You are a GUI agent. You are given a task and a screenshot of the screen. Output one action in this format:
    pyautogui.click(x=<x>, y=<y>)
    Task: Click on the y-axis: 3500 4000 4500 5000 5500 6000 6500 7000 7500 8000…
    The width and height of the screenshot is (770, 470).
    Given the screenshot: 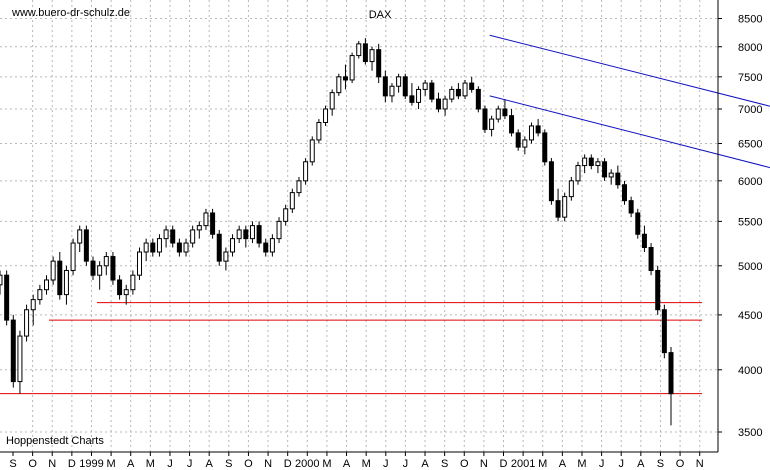 What is the action you would take?
    pyautogui.click(x=740, y=226)
    